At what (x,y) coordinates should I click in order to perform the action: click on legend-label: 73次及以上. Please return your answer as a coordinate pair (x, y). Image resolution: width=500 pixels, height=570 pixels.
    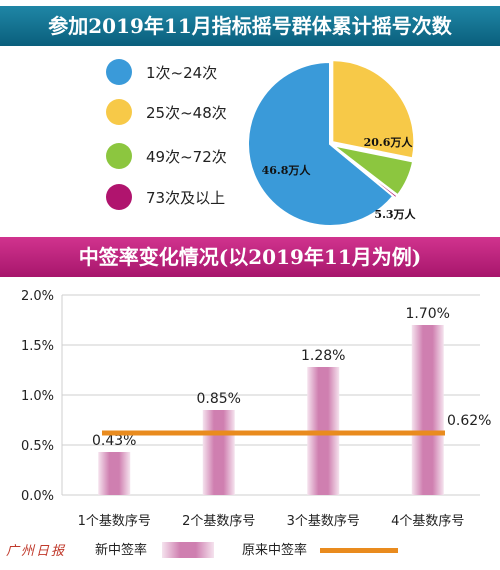
    Looking at the image, I should click on (186, 197).